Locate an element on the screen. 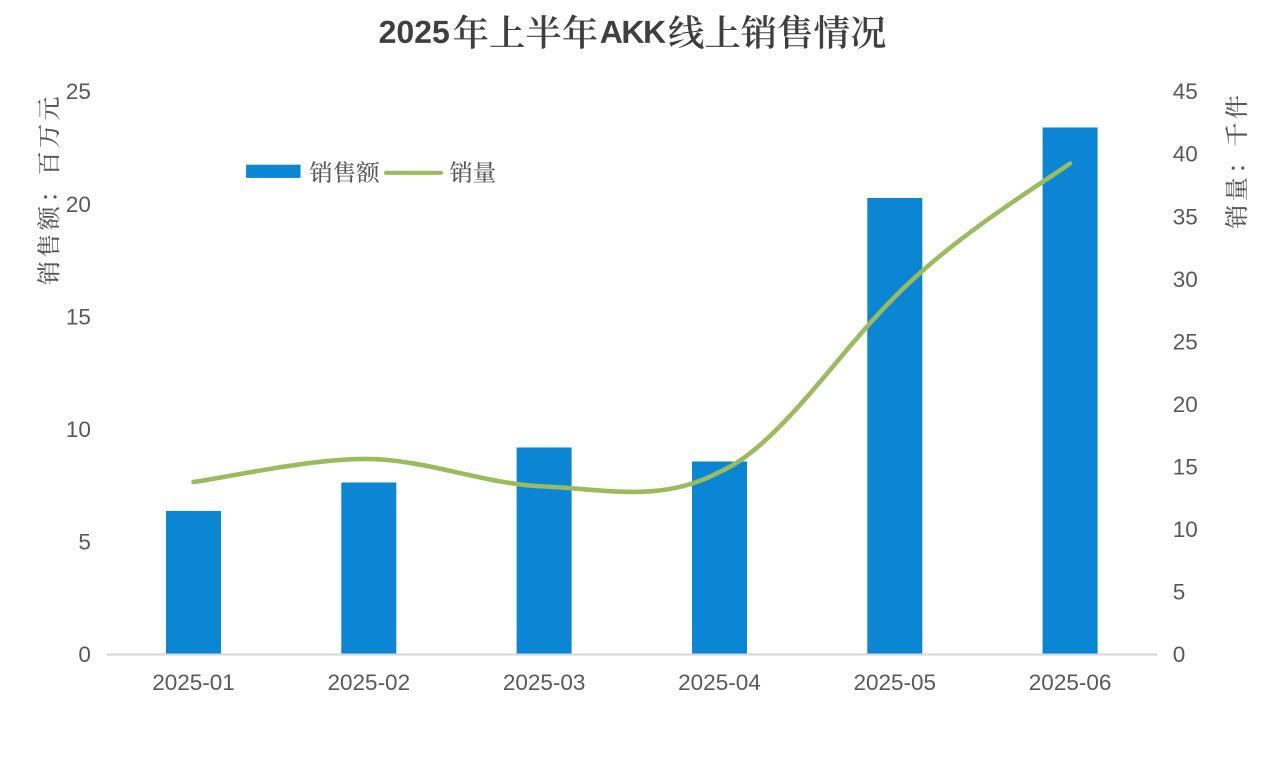 Image resolution: width=1268 pixels, height=767 pixels. svg-text: 2025-01 is located at coordinates (193, 682).